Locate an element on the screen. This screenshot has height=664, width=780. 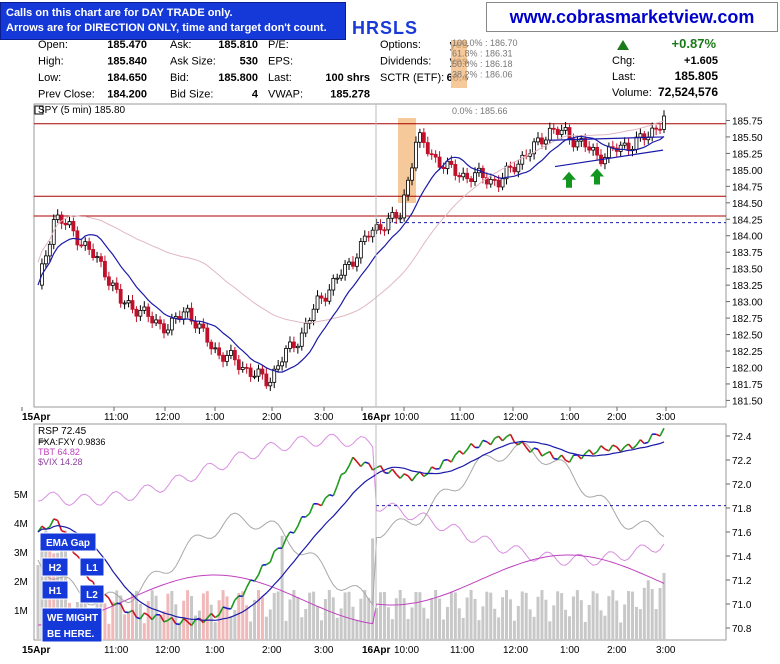
price-tick-label: 182.75 is located at coordinates (747, 319).